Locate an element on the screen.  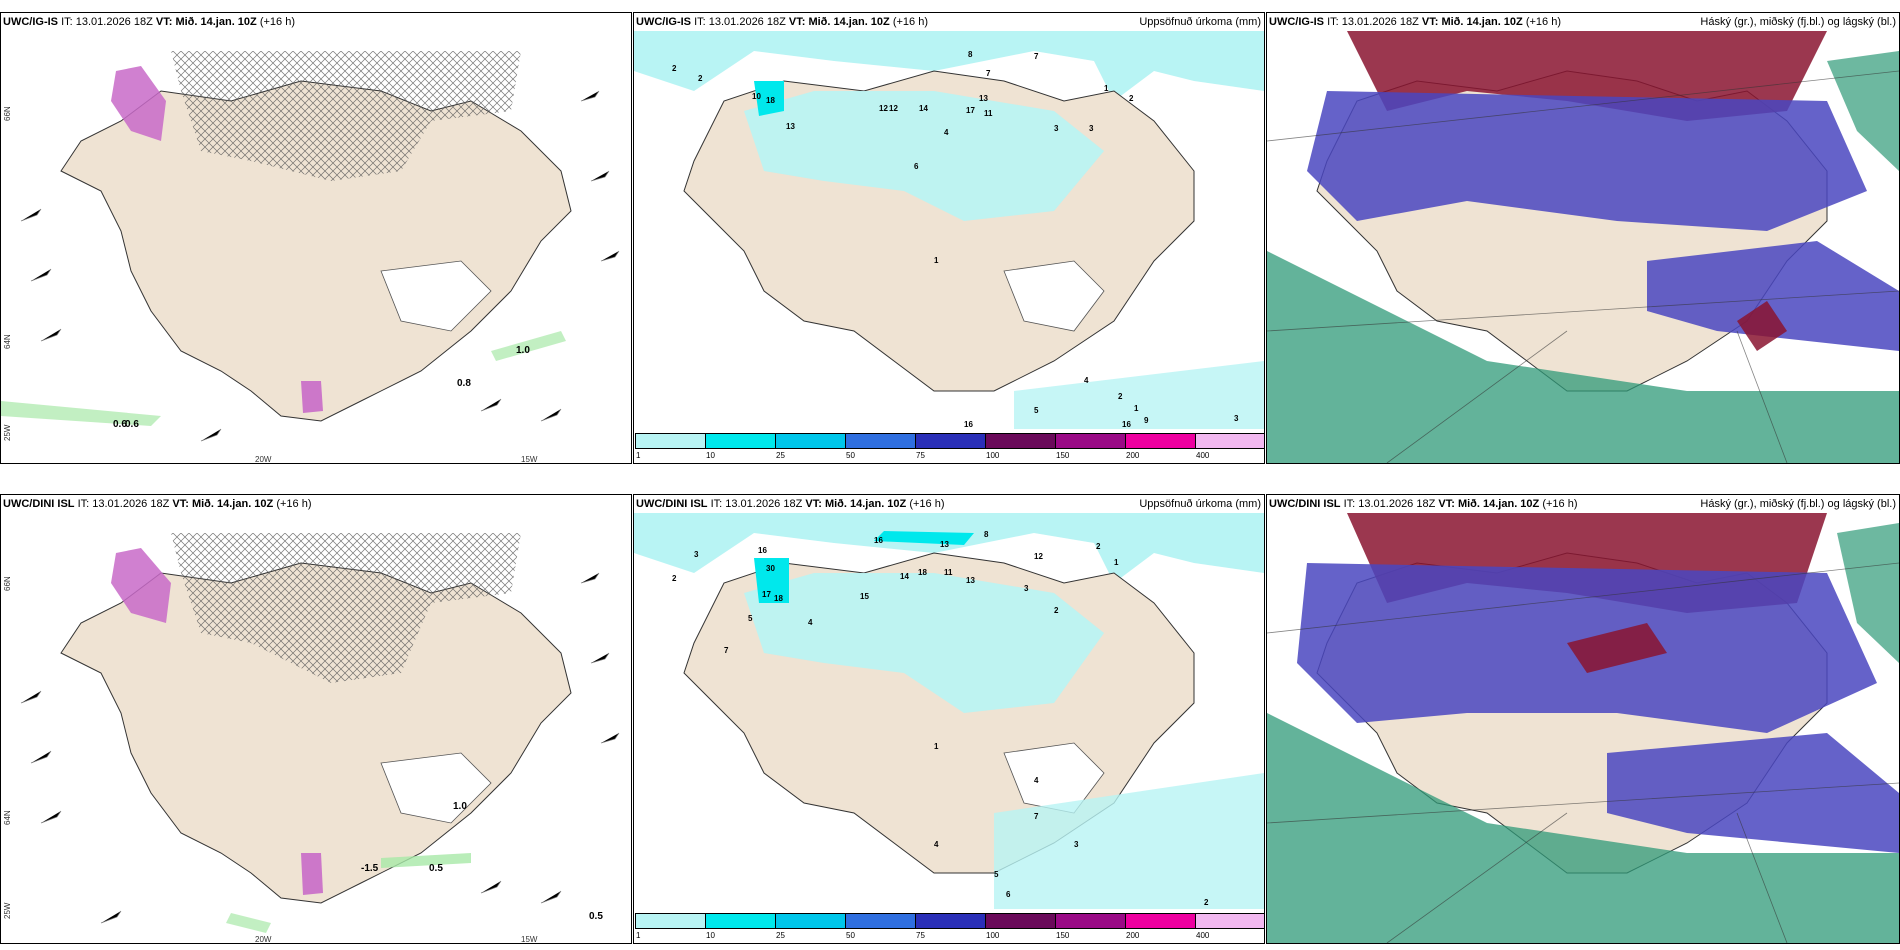
precip-sea-south is located at coordinates (1139, 395).